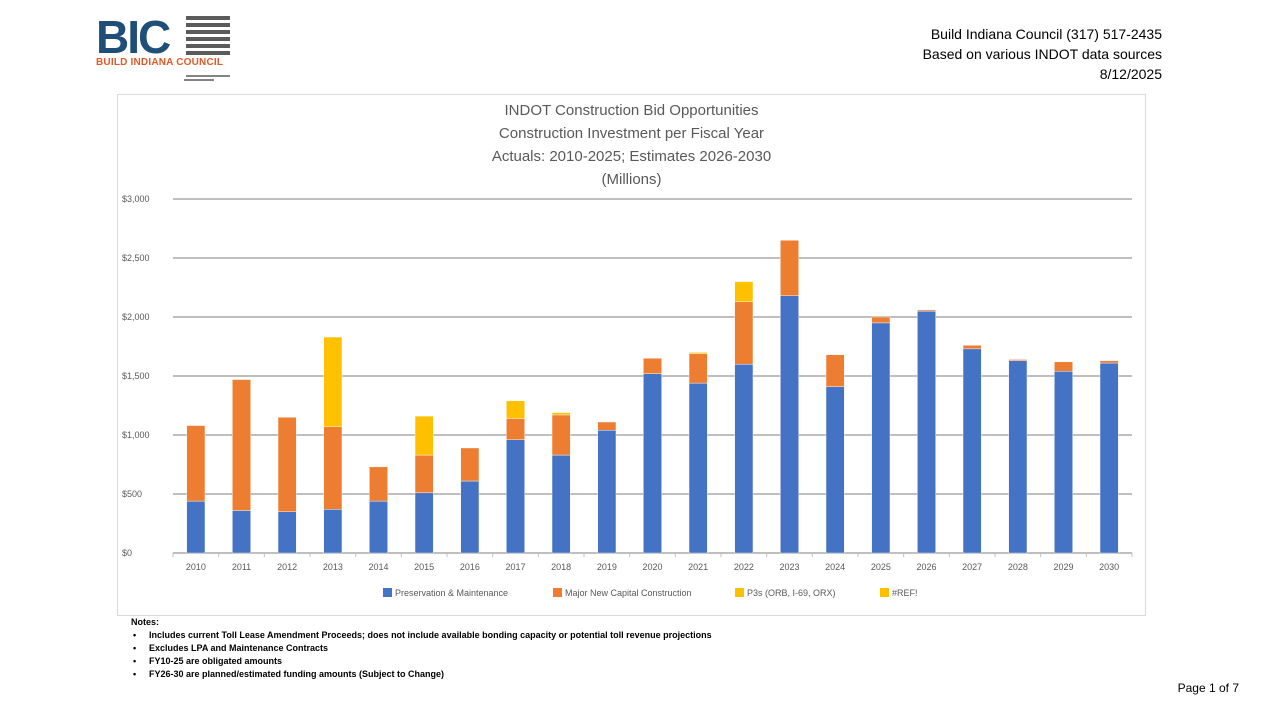 This screenshot has width=1280, height=720. Describe the element at coordinates (628, 593) in the screenshot. I see `legend-label: Major New Capital Construction` at that location.